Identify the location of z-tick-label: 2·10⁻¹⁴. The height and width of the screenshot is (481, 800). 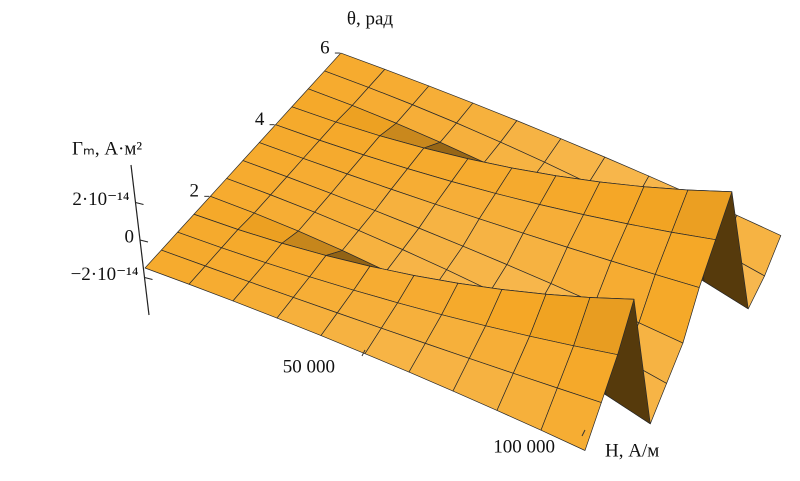
(101, 199).